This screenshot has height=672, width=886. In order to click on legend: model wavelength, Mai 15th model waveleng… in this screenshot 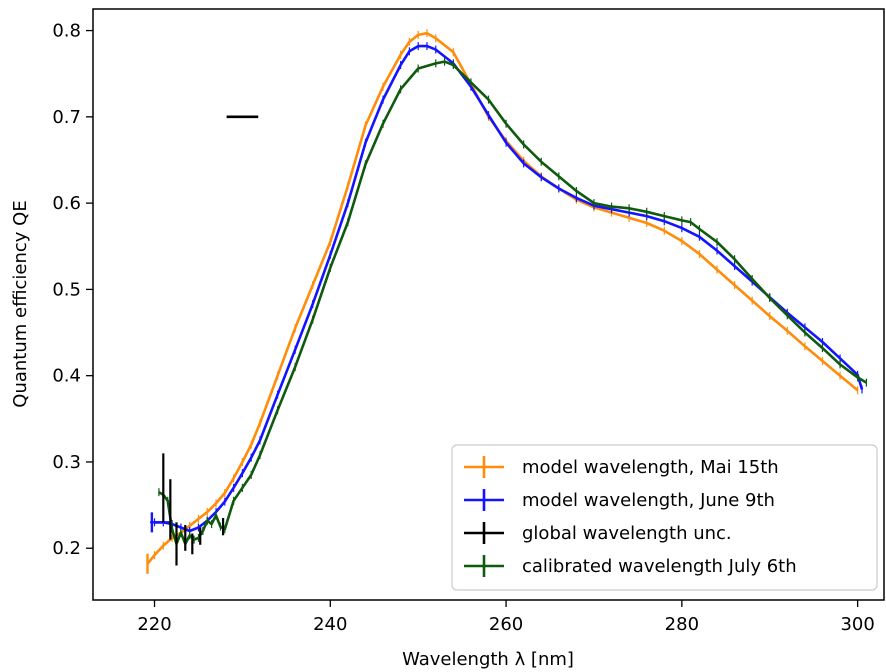, I will do `click(664, 517)`.